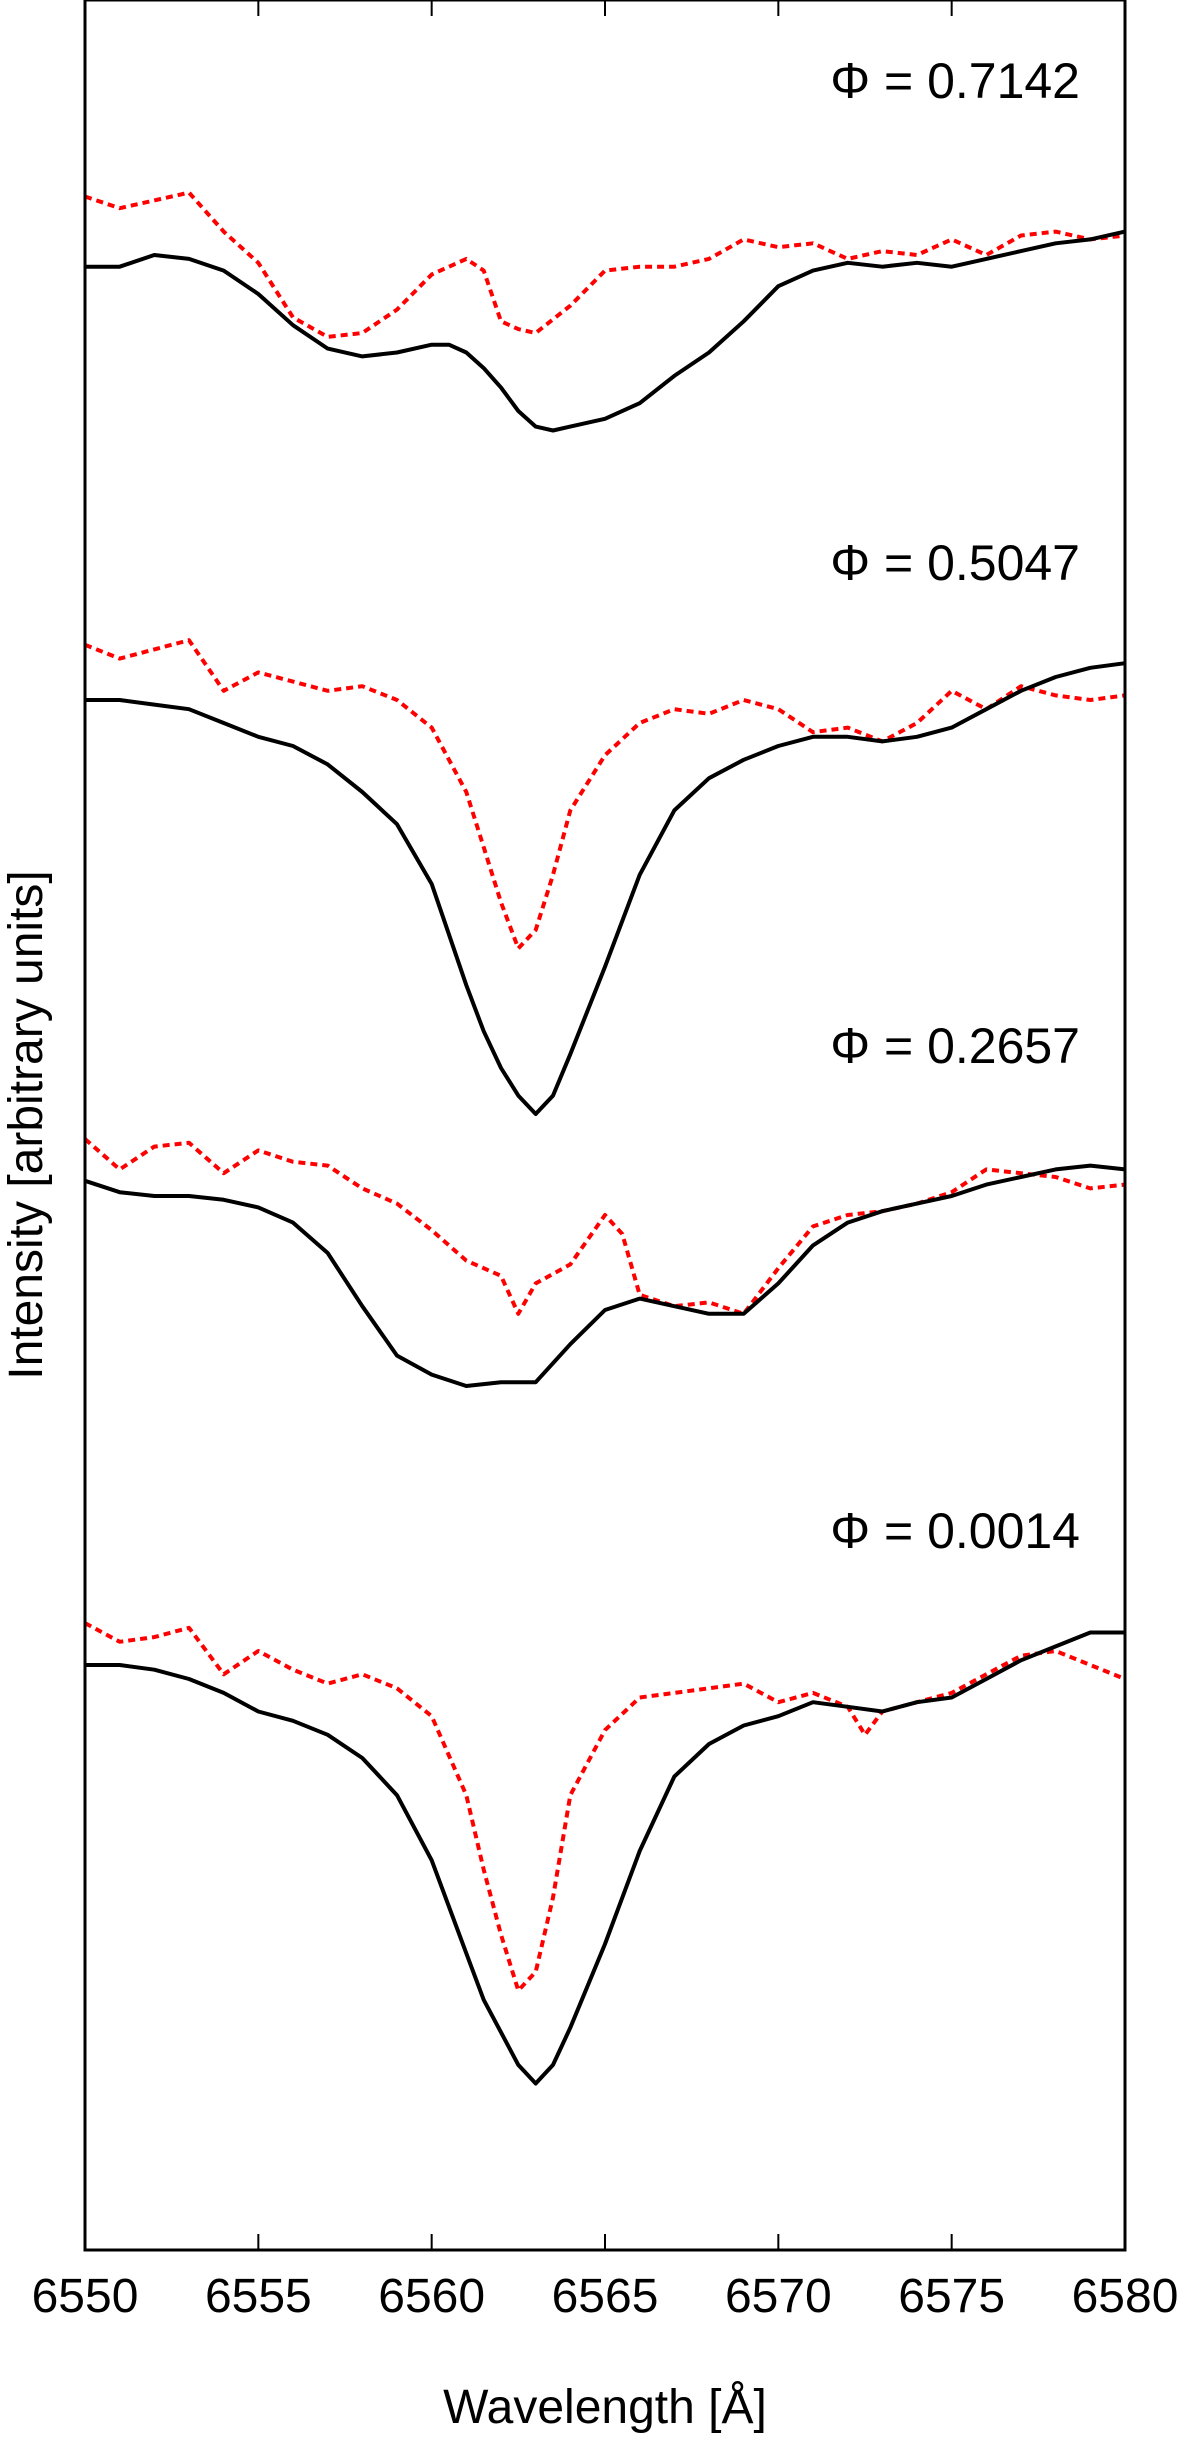 This screenshot has width=1200, height=2443. What do you see at coordinates (955, 563) in the screenshot?
I see `phase-label: Φ = 0.5047` at bounding box center [955, 563].